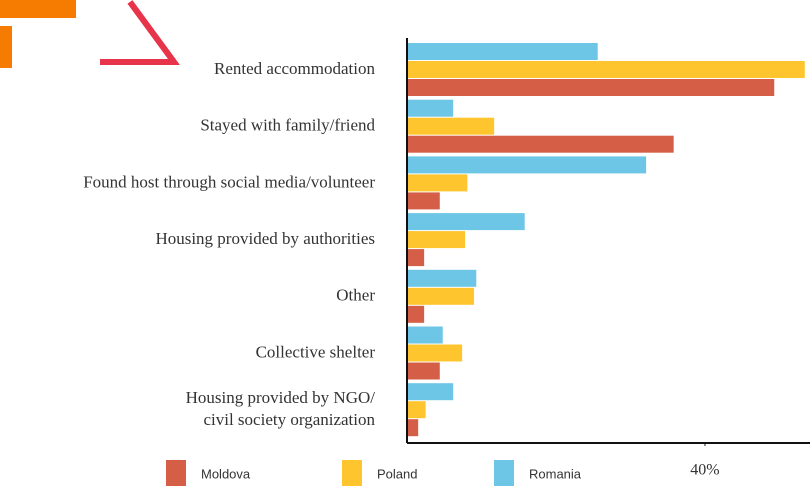 The image size is (810, 486). Describe the element at coordinates (294, 68) in the screenshot. I see `category-label: Rented accommodation` at that location.